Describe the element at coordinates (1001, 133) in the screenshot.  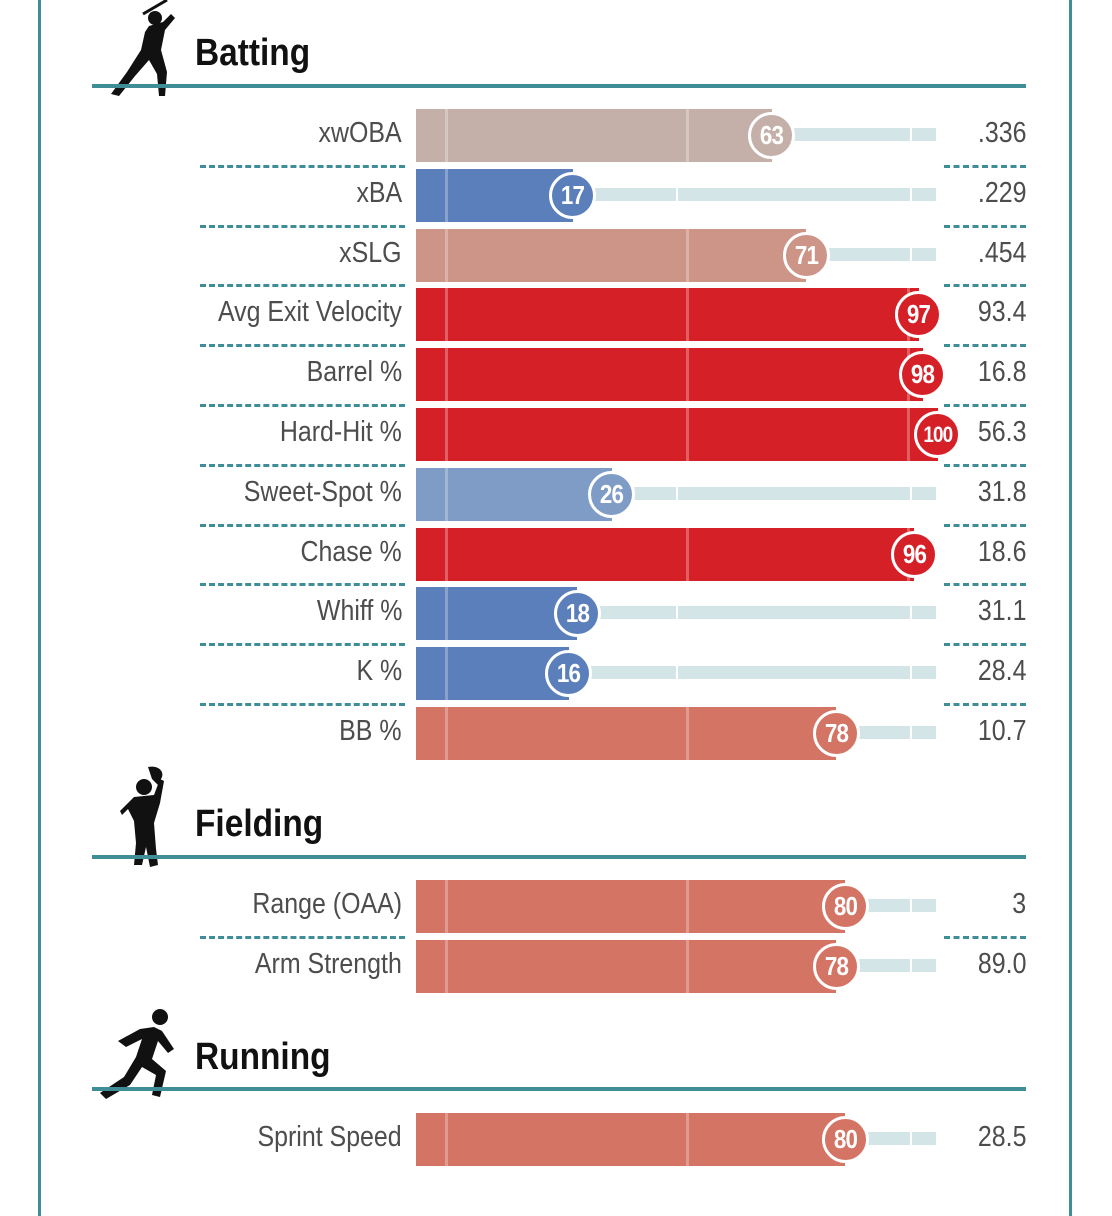
I see `metric-value: .336` at that location.